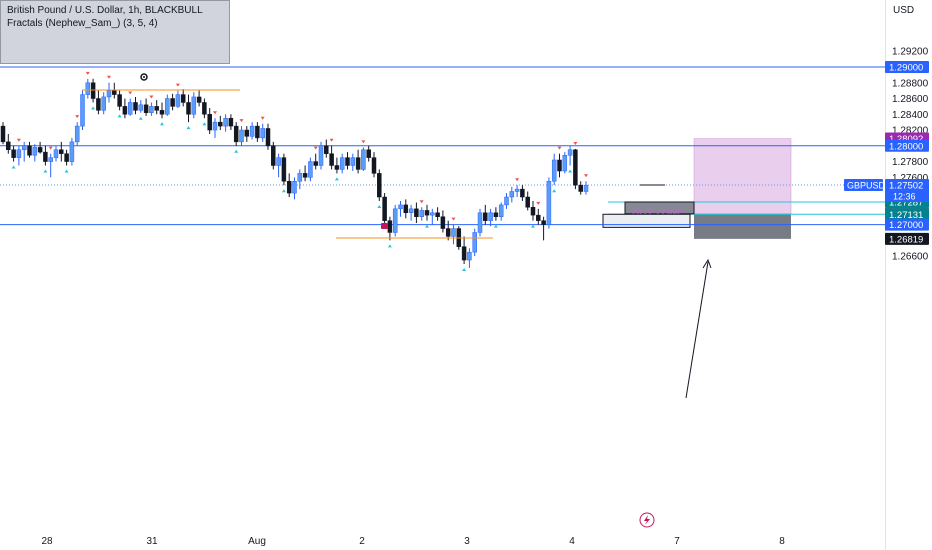 The height and width of the screenshot is (550, 932). I want to click on support-zone-box, so click(646, 220).